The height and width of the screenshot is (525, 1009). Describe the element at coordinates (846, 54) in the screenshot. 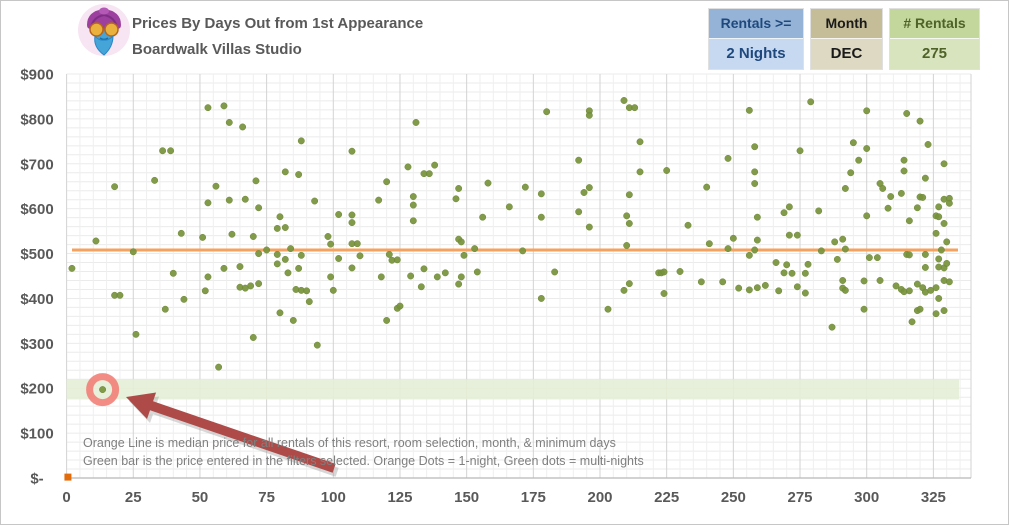

I see `filter-month-value: DEC` at that location.